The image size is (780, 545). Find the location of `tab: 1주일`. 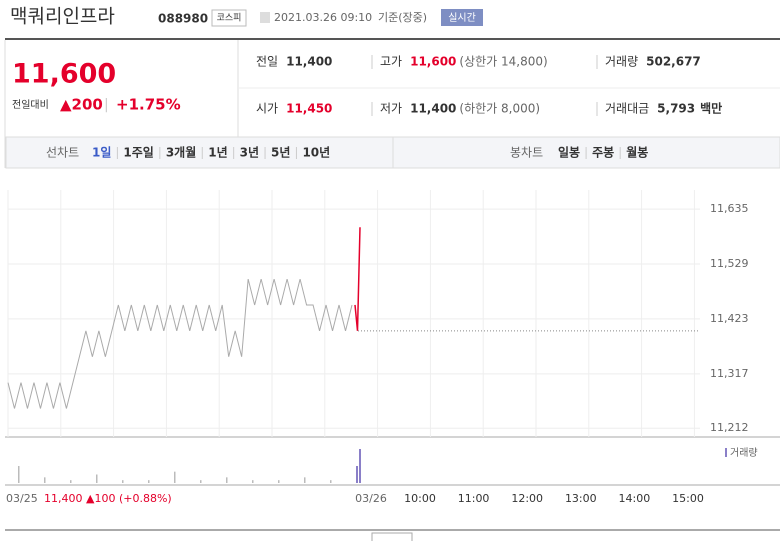

tab: 1주일 is located at coordinates (138, 153).